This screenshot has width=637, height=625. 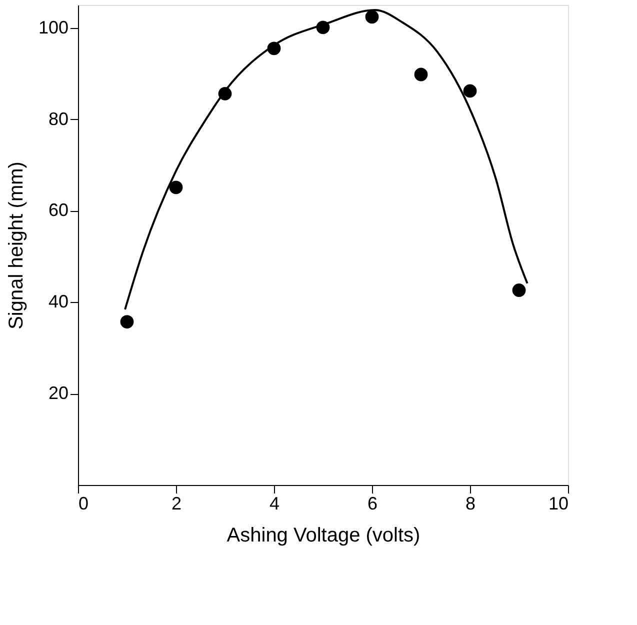 I want to click on y-tick-label: 40, so click(x=58, y=302).